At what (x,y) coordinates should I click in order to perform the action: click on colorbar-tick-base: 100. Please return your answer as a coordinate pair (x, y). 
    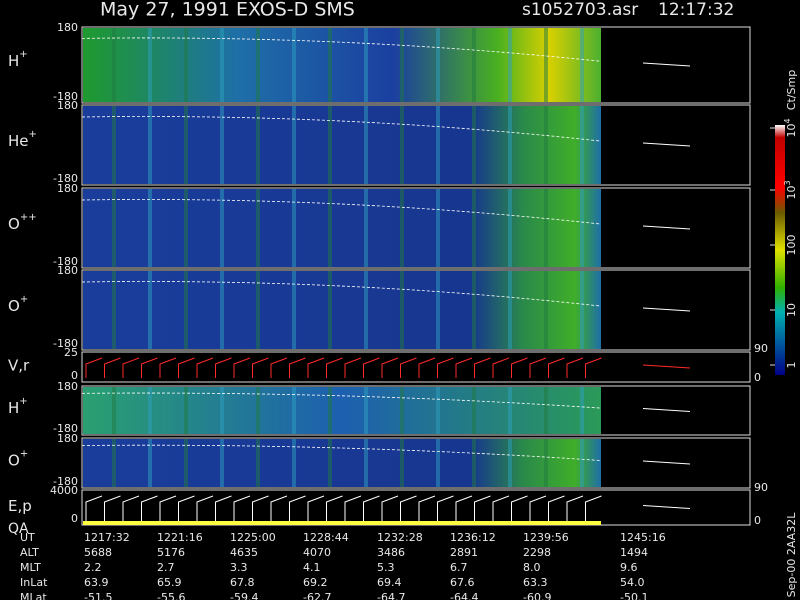
    Looking at the image, I should click on (791, 245).